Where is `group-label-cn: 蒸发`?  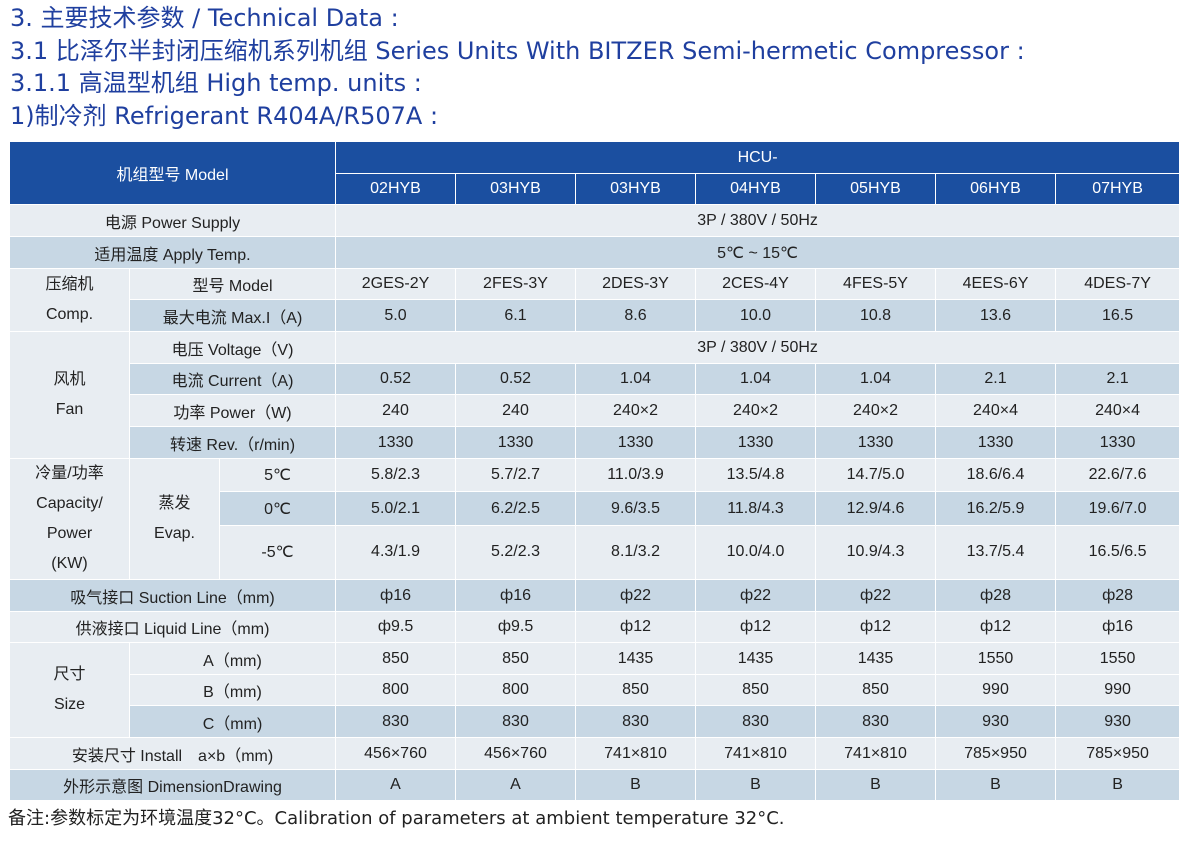
group-label-cn: 蒸发 is located at coordinates (174, 503).